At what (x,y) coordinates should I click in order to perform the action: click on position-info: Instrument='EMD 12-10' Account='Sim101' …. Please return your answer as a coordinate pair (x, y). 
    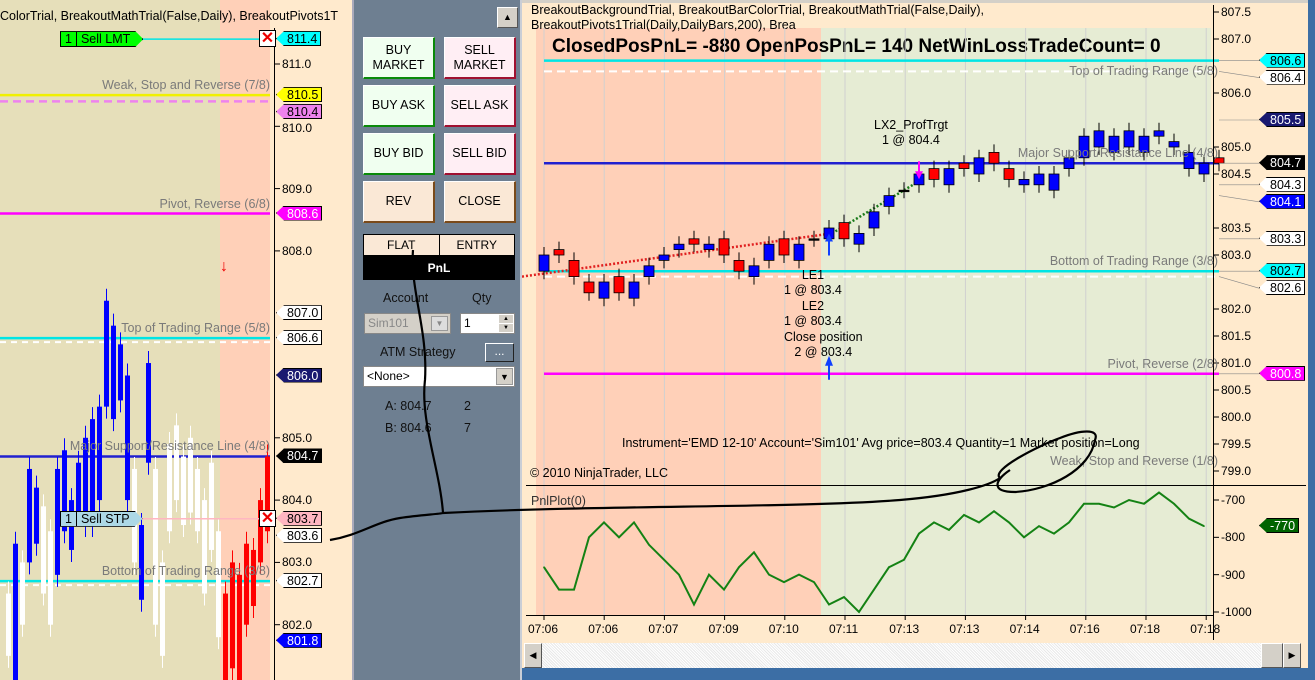
    Looking at the image, I should click on (881, 443).